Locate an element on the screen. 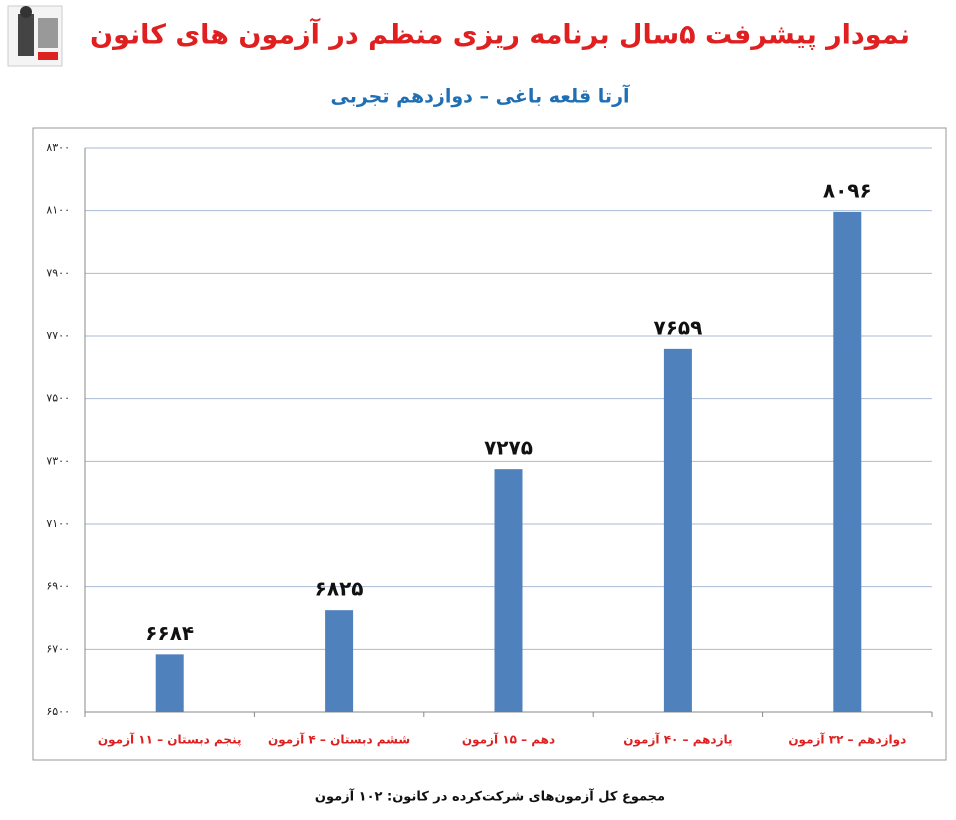  logo is located at coordinates (35, 36).